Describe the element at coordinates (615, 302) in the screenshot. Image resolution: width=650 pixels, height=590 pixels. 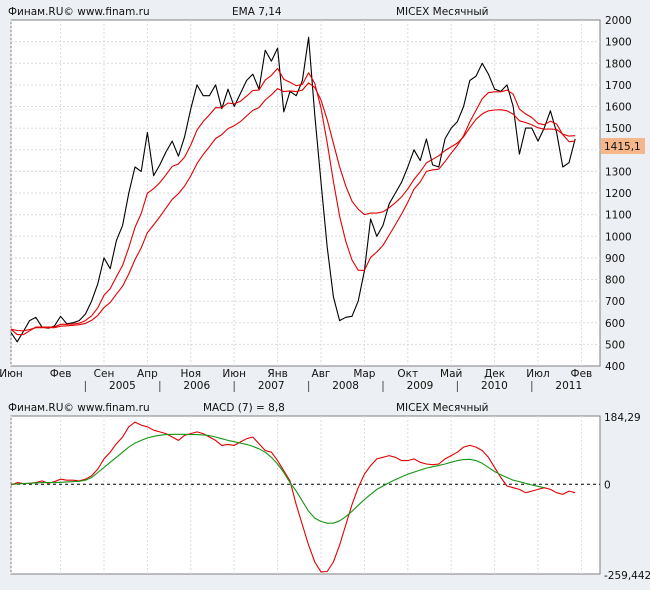
I see `price-y-tick-label: 700` at that location.